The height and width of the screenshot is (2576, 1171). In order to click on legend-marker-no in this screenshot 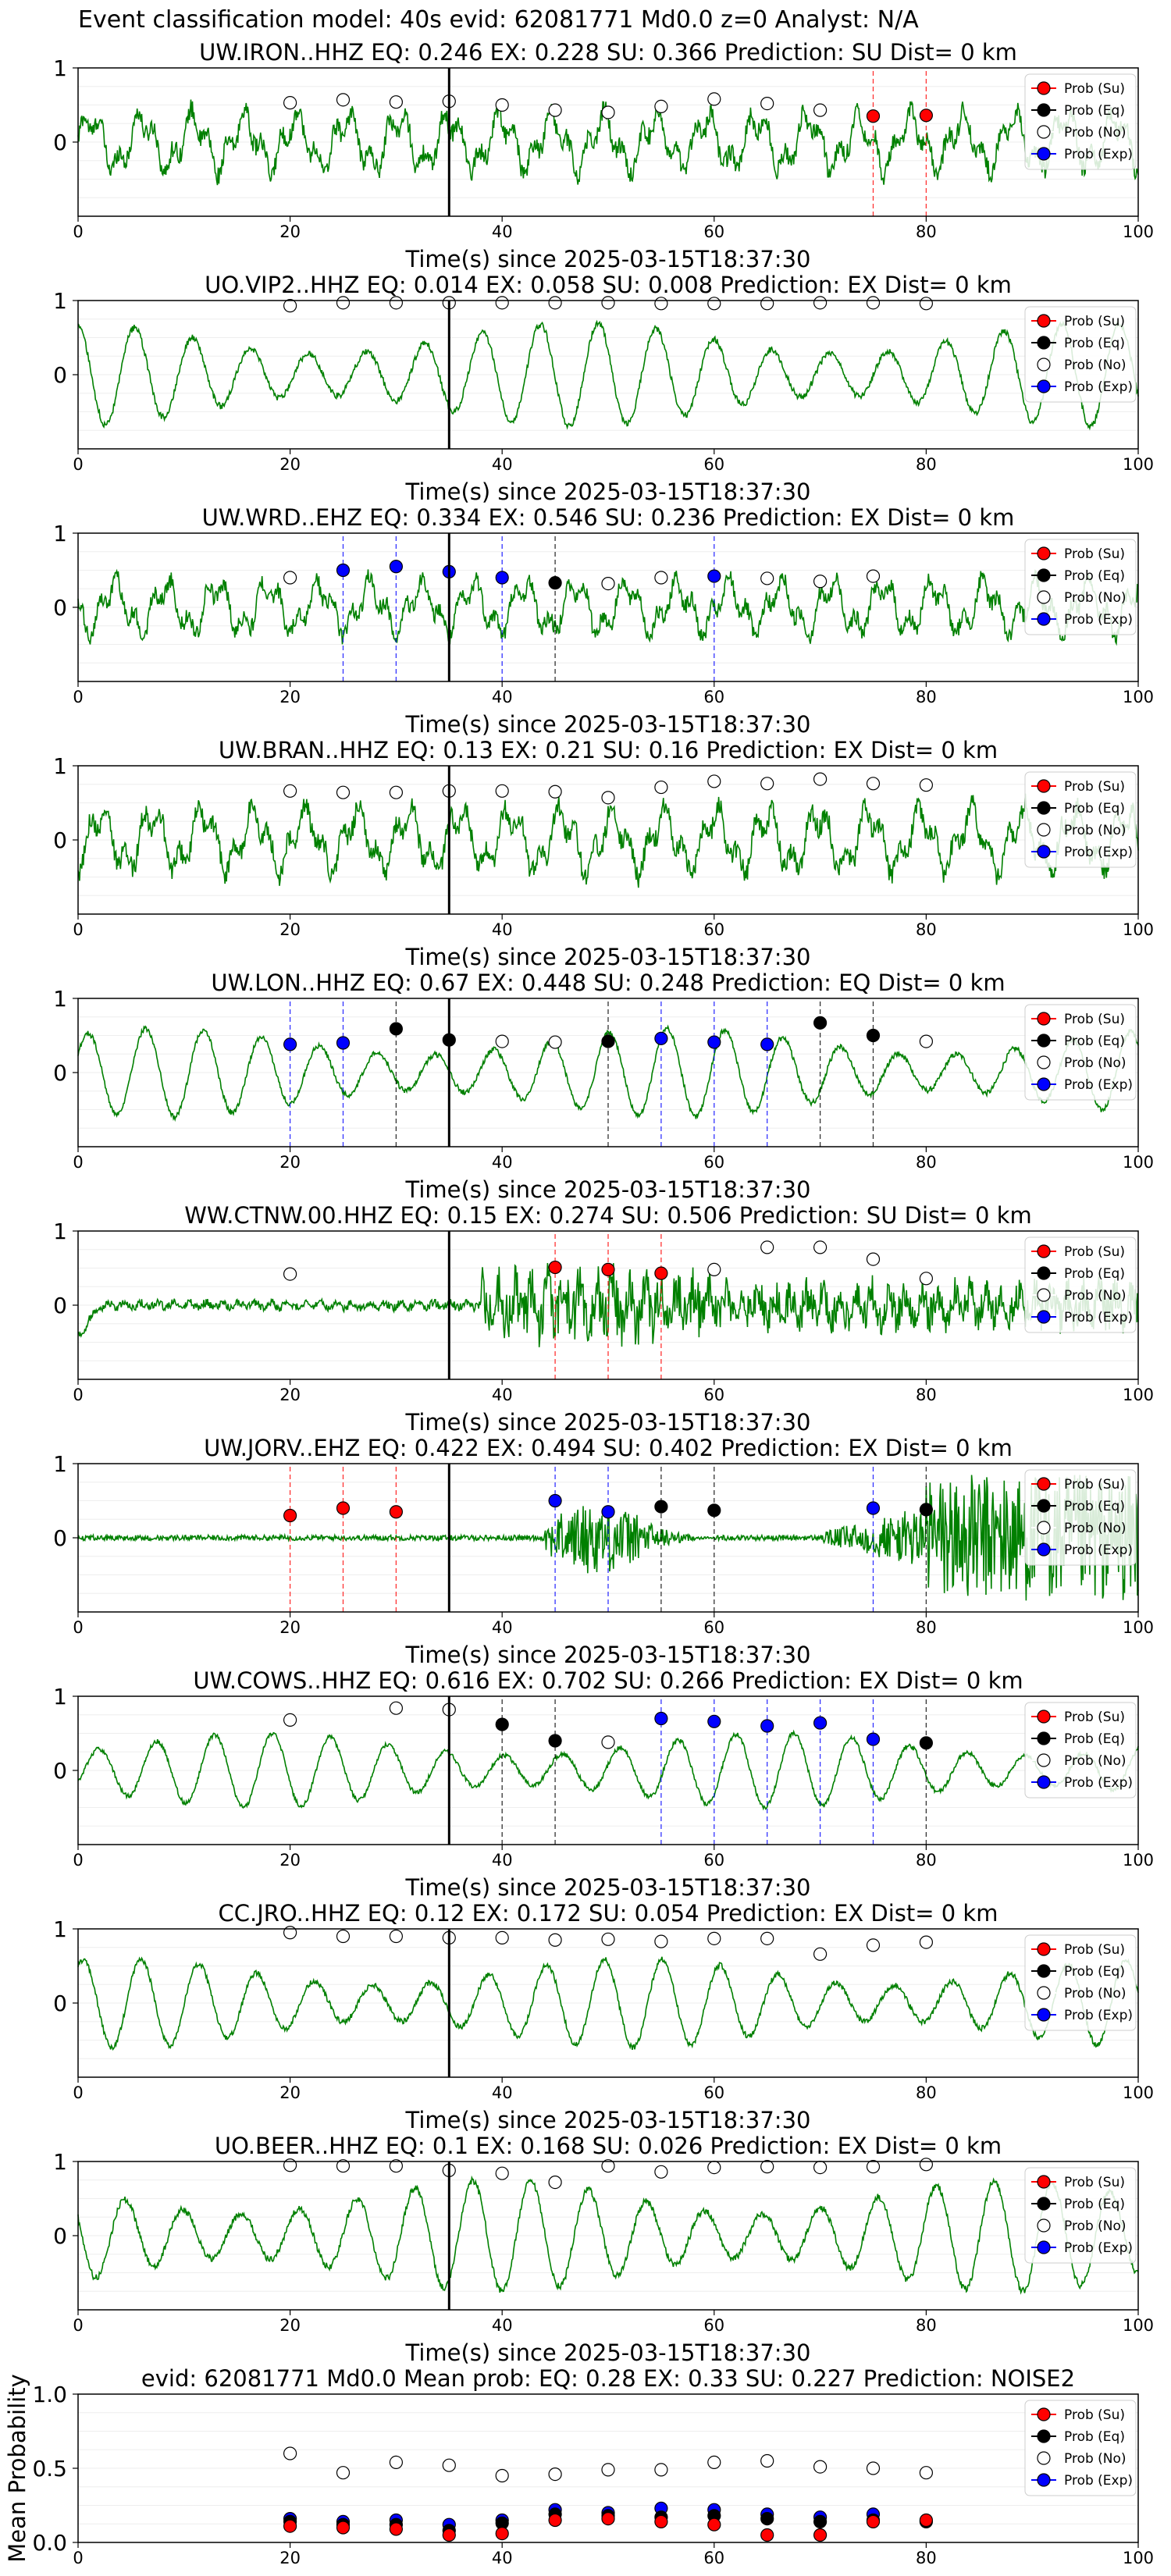, I will do `click(1044, 1528)`.